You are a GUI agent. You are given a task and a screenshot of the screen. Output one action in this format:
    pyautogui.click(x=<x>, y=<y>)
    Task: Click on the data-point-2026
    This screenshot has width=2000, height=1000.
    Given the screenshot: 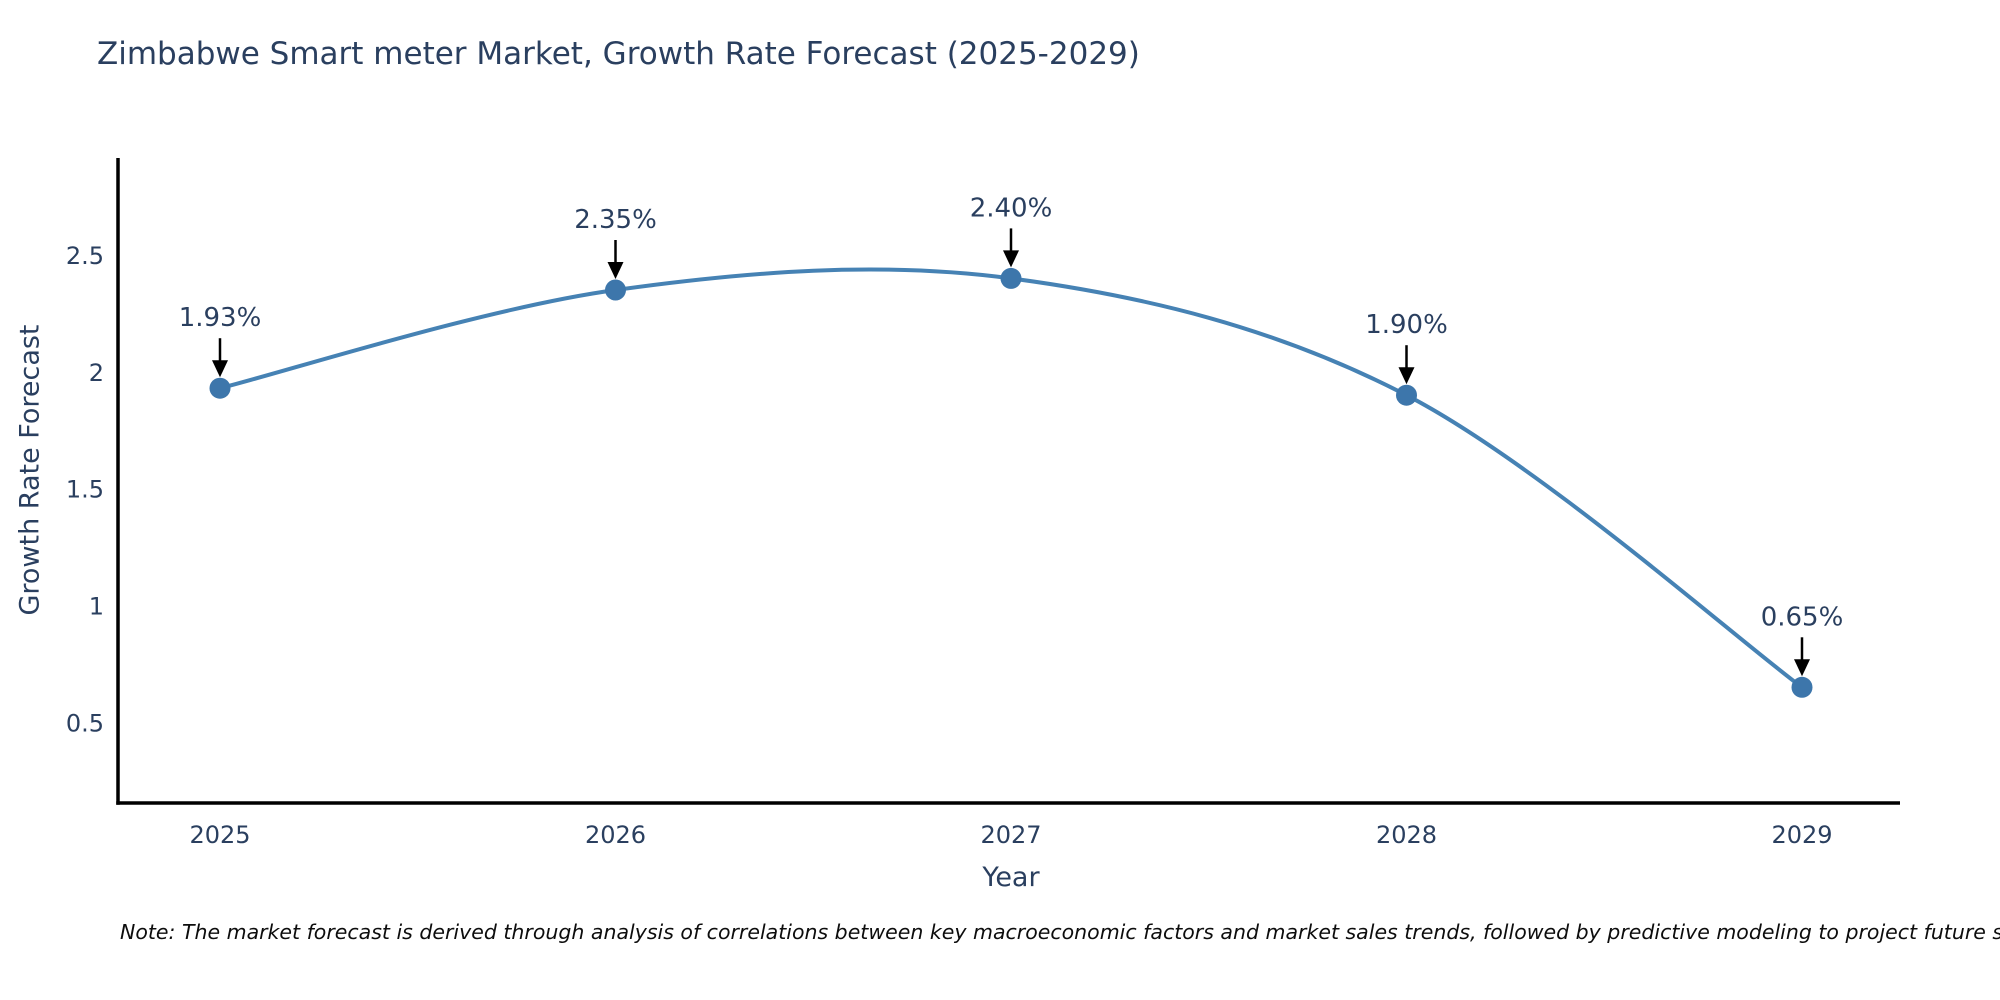 What is the action you would take?
    pyautogui.click(x=615, y=290)
    